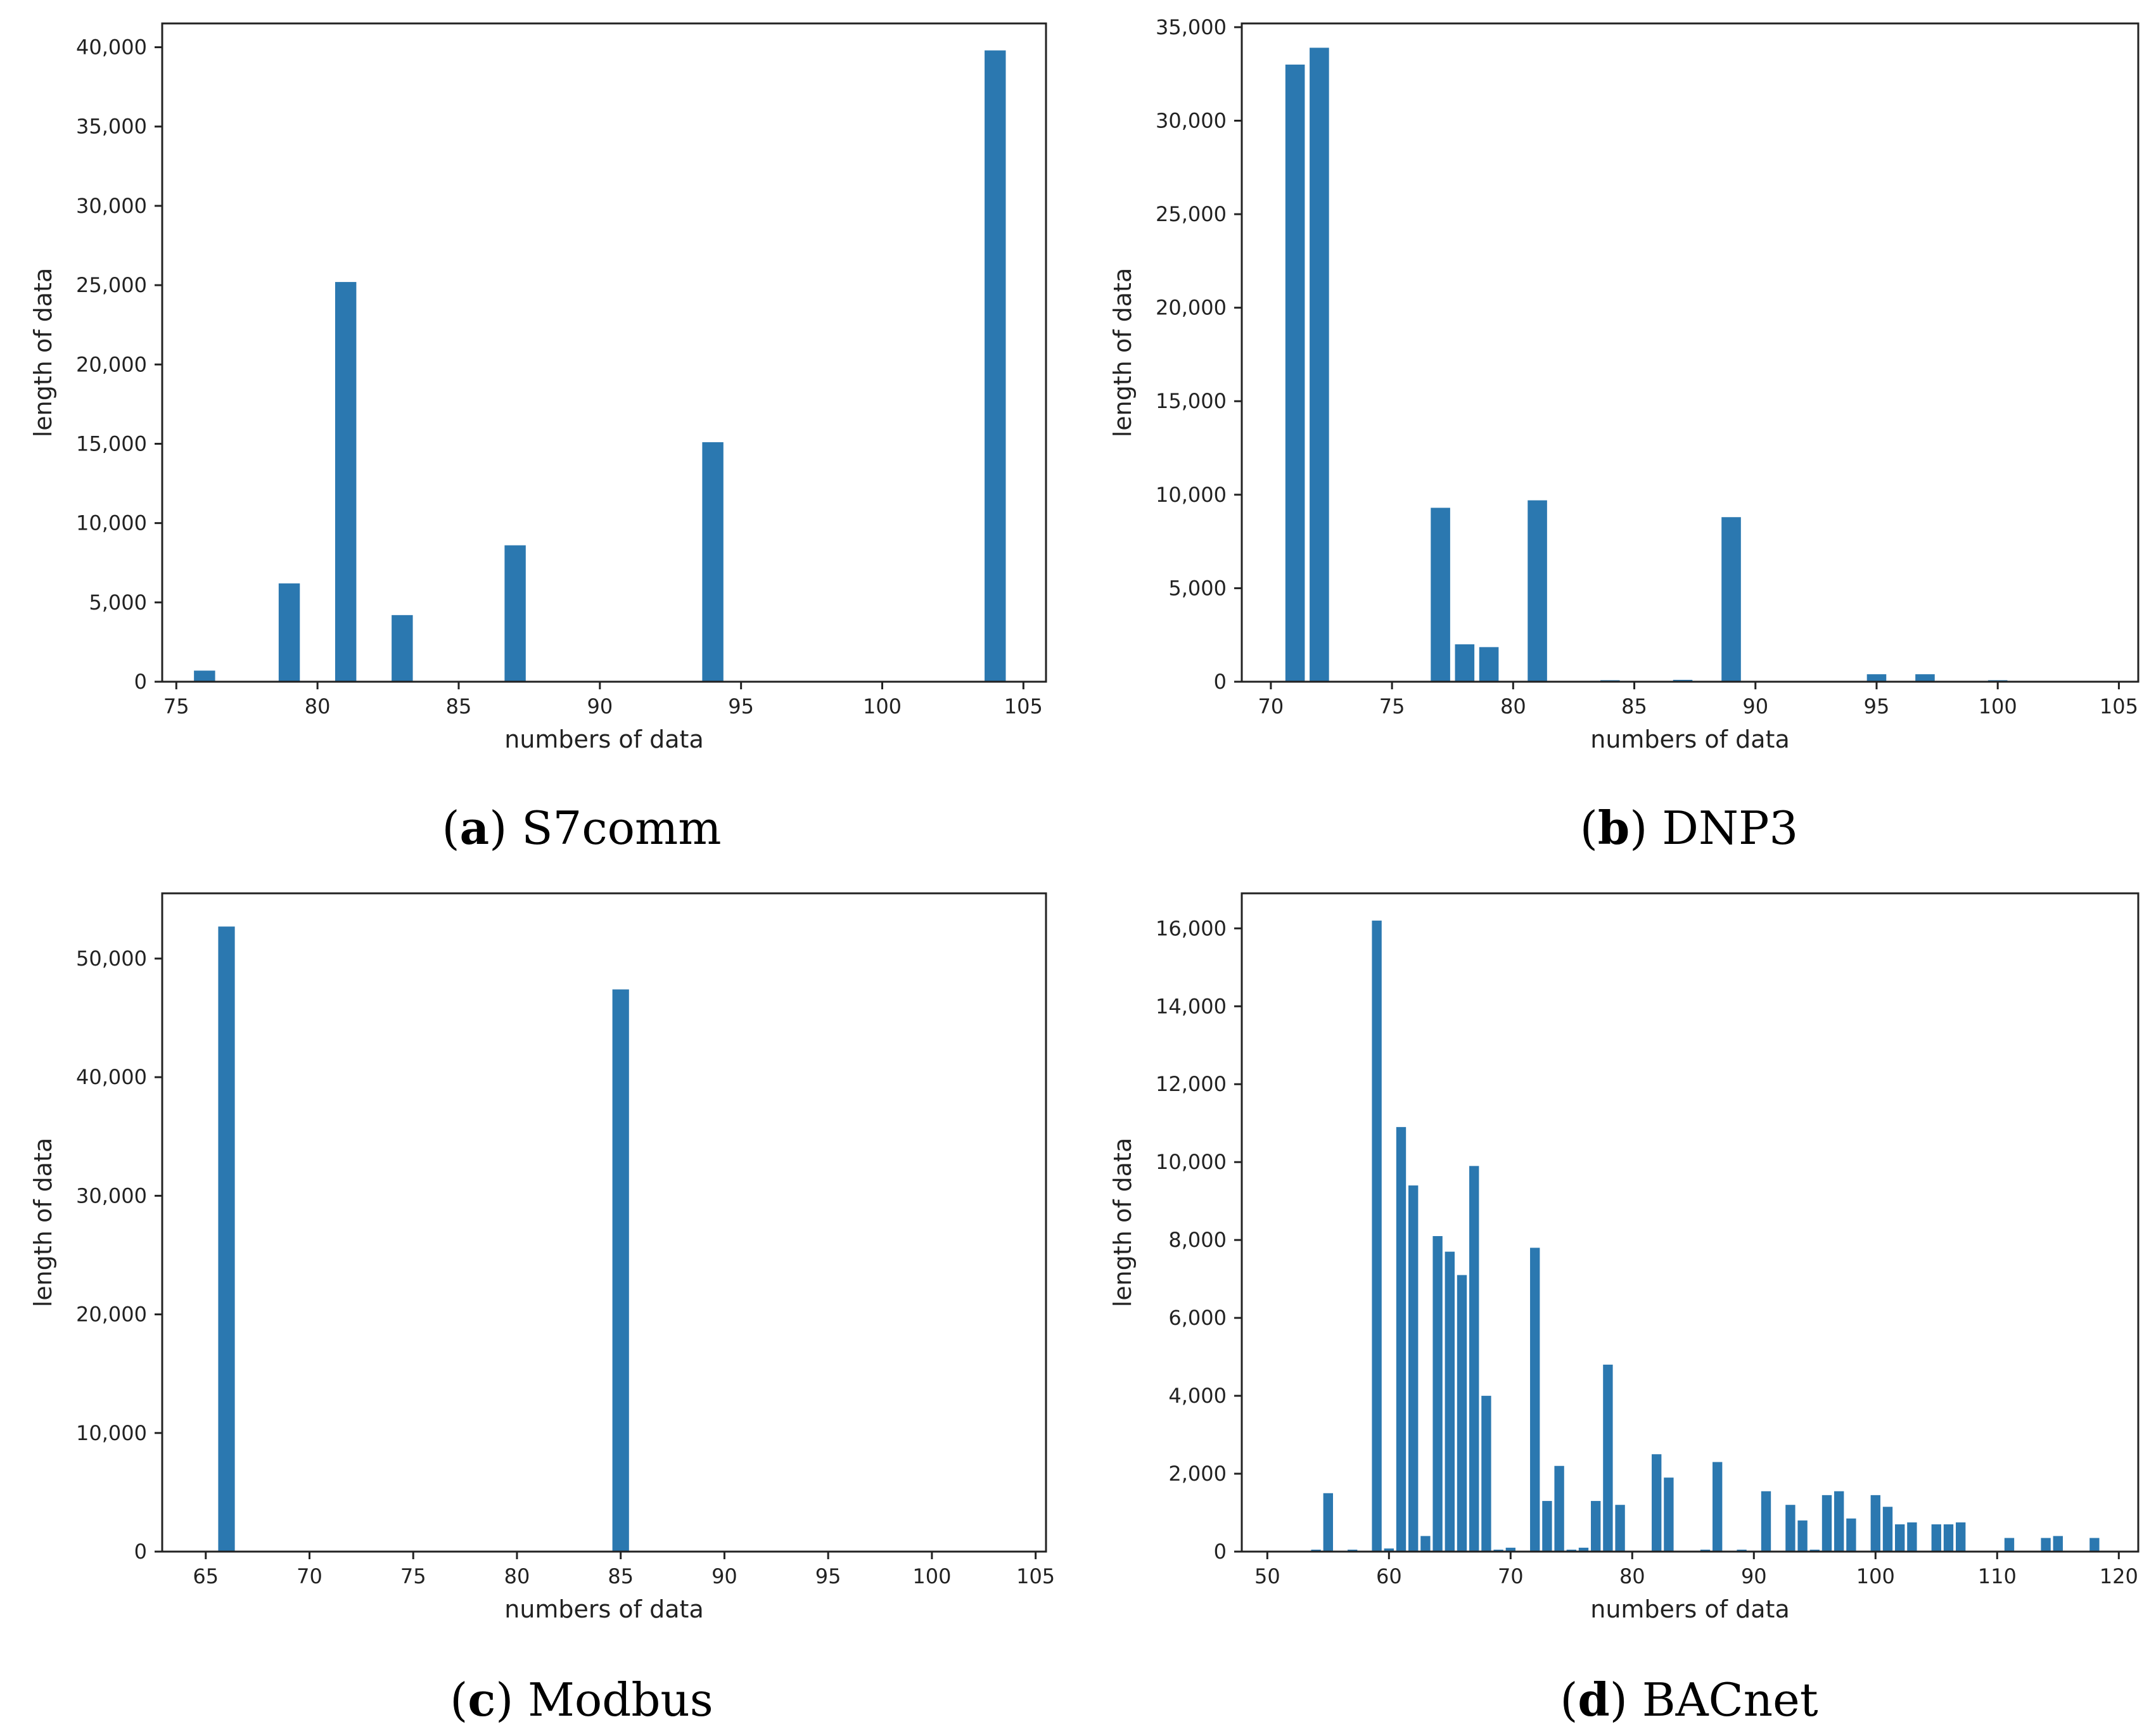 The image size is (2156, 1729). I want to click on panel-a-x-tick-label: 105, so click(1024, 706).